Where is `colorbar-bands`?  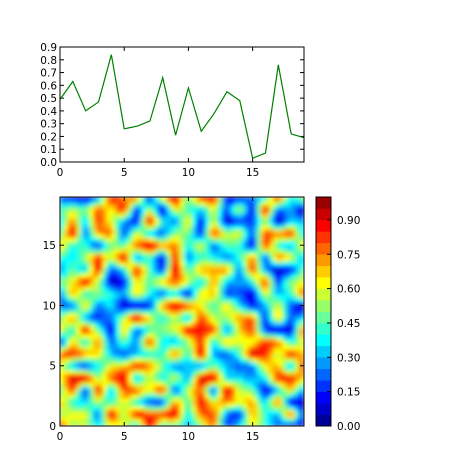
colorbar-bands is located at coordinates (323, 311).